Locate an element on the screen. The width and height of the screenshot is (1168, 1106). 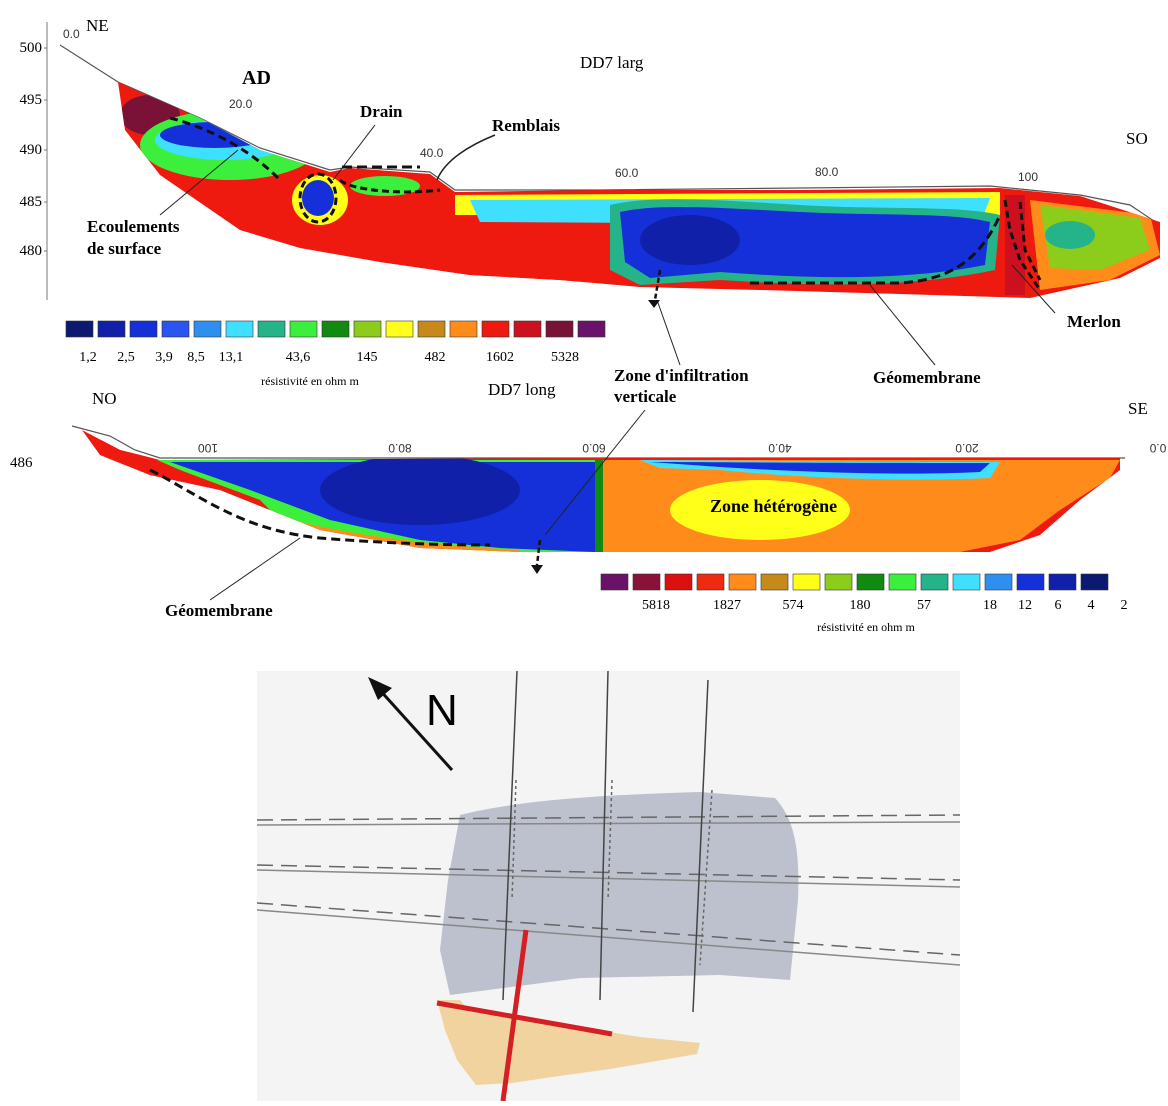
label-de-surface: de surface is located at coordinates (124, 248).